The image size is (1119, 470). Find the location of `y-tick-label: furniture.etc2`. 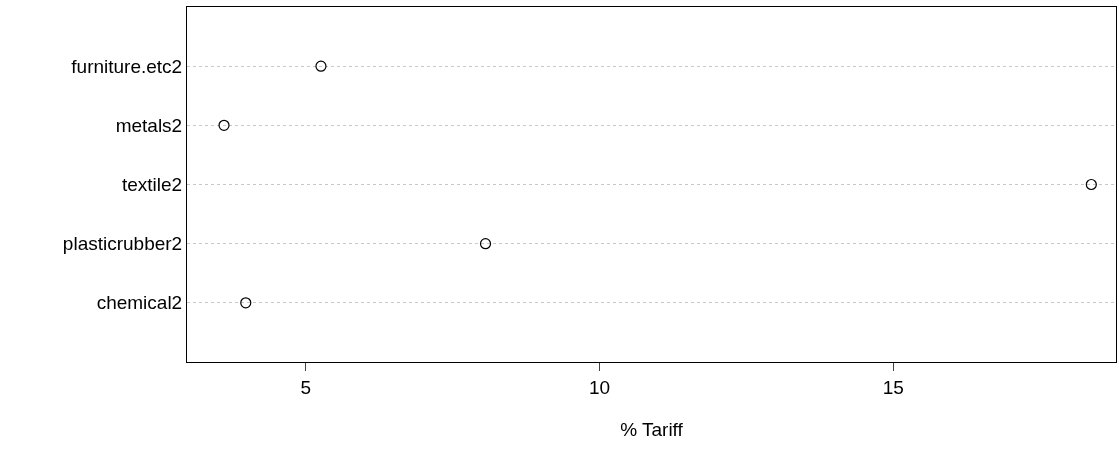

y-tick-label: furniture.etc2 is located at coordinates (127, 66).